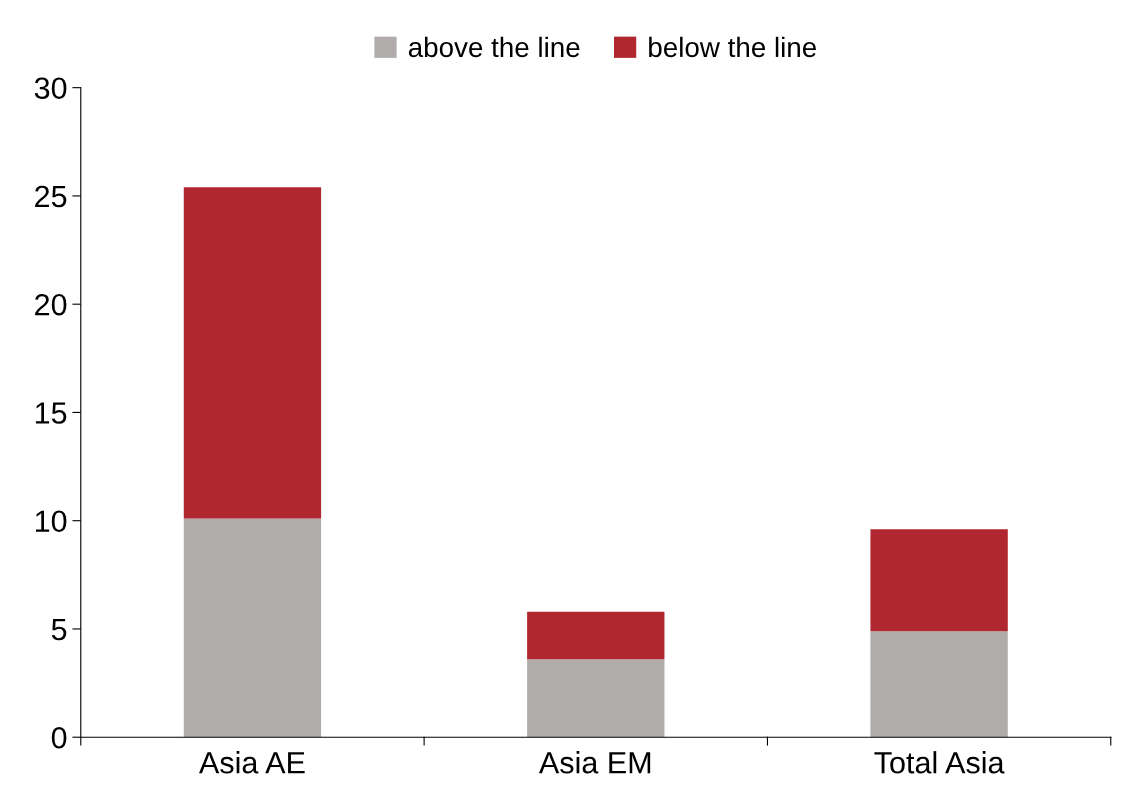 The image size is (1122, 797). I want to click on y-tick-label: 30, so click(50, 88).